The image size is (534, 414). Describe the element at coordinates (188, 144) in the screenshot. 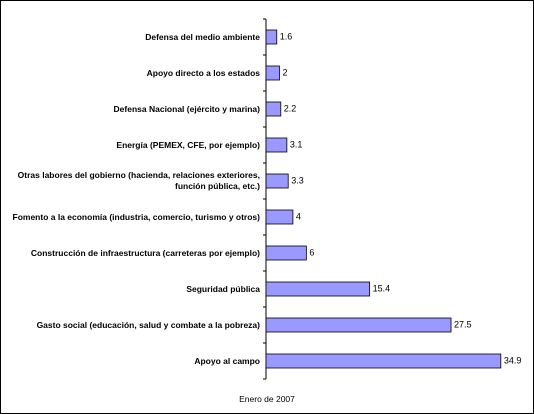

I see `category-label: Energía (PEMEX, CFE, por ejemplo)` at that location.